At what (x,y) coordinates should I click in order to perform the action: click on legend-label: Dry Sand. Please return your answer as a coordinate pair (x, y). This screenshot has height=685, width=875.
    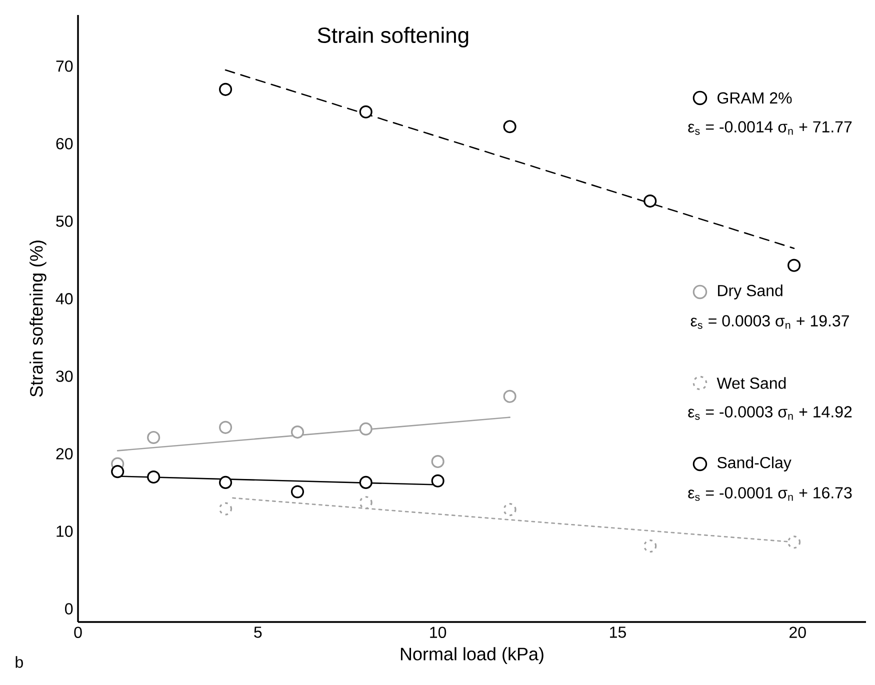
    Looking at the image, I should click on (750, 292).